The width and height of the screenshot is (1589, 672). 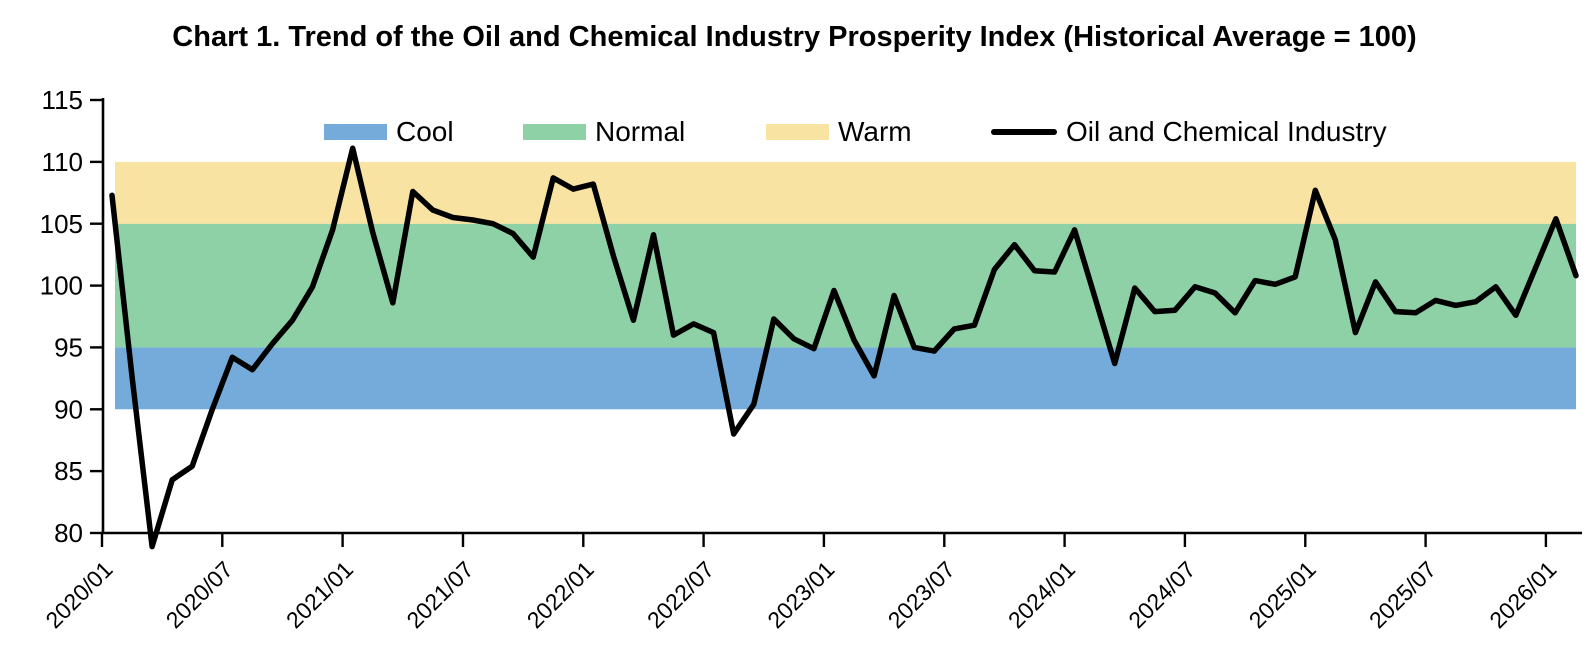 I want to click on y-tick-label: 110, so click(x=62, y=162).